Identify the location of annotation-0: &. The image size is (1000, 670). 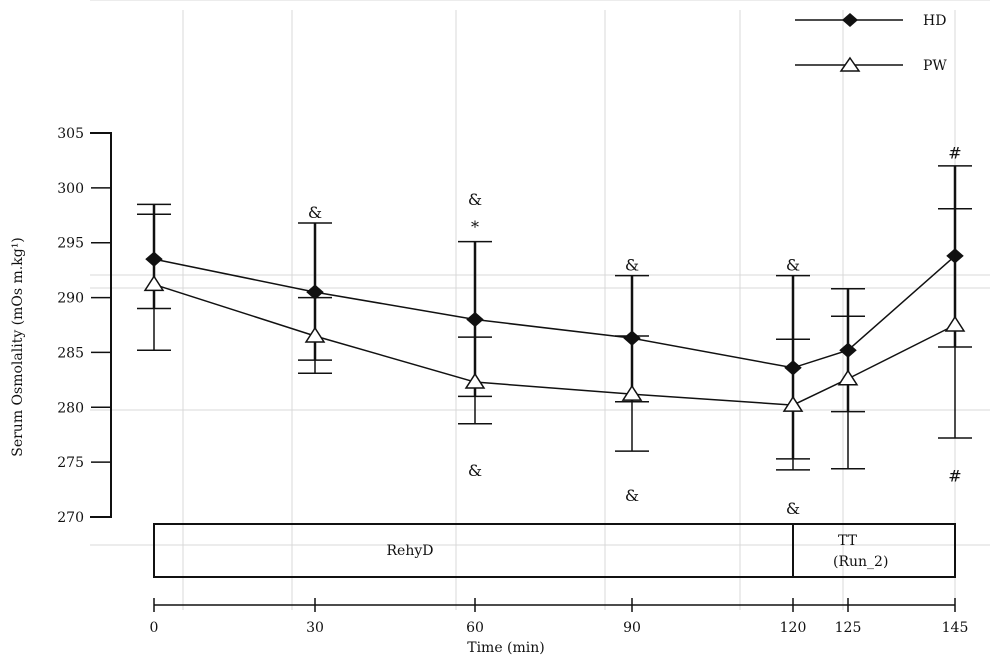
(315, 212).